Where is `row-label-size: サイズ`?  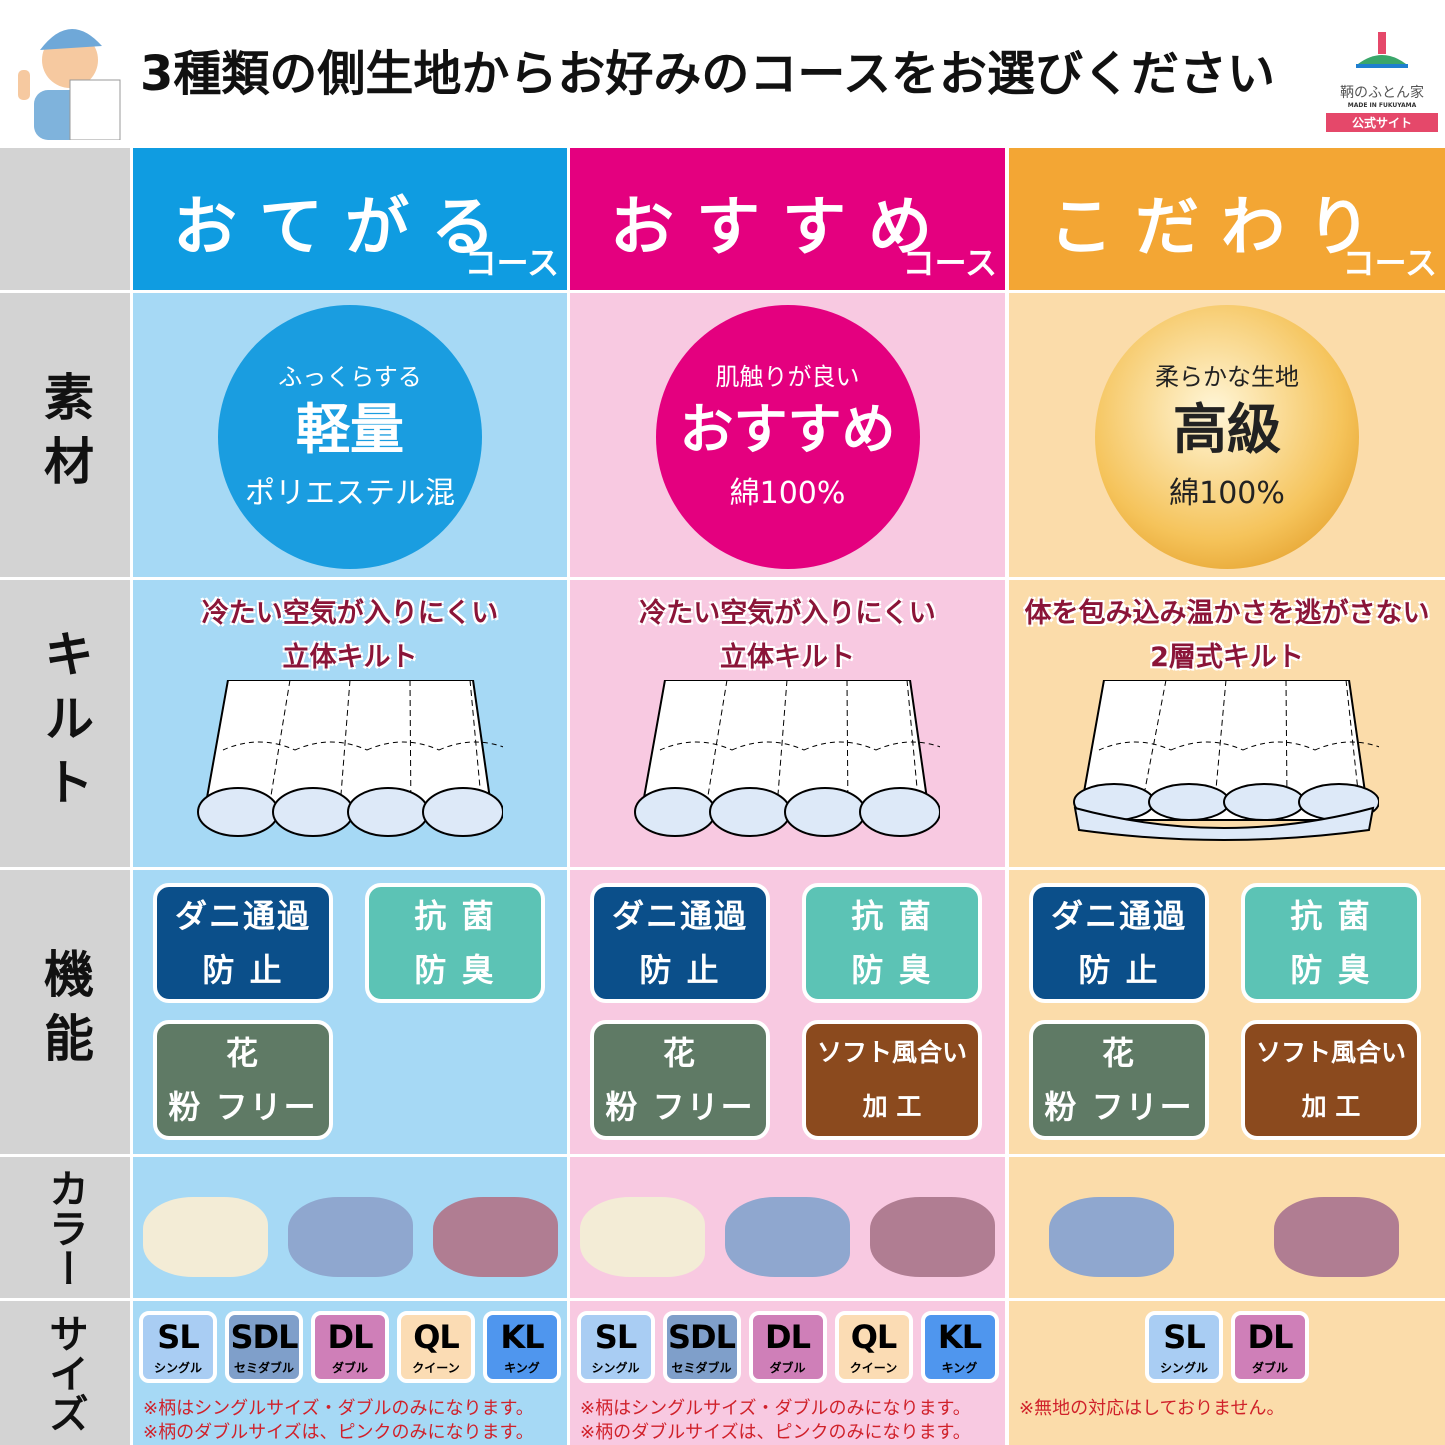 row-label-size: サイズ is located at coordinates (65, 1373).